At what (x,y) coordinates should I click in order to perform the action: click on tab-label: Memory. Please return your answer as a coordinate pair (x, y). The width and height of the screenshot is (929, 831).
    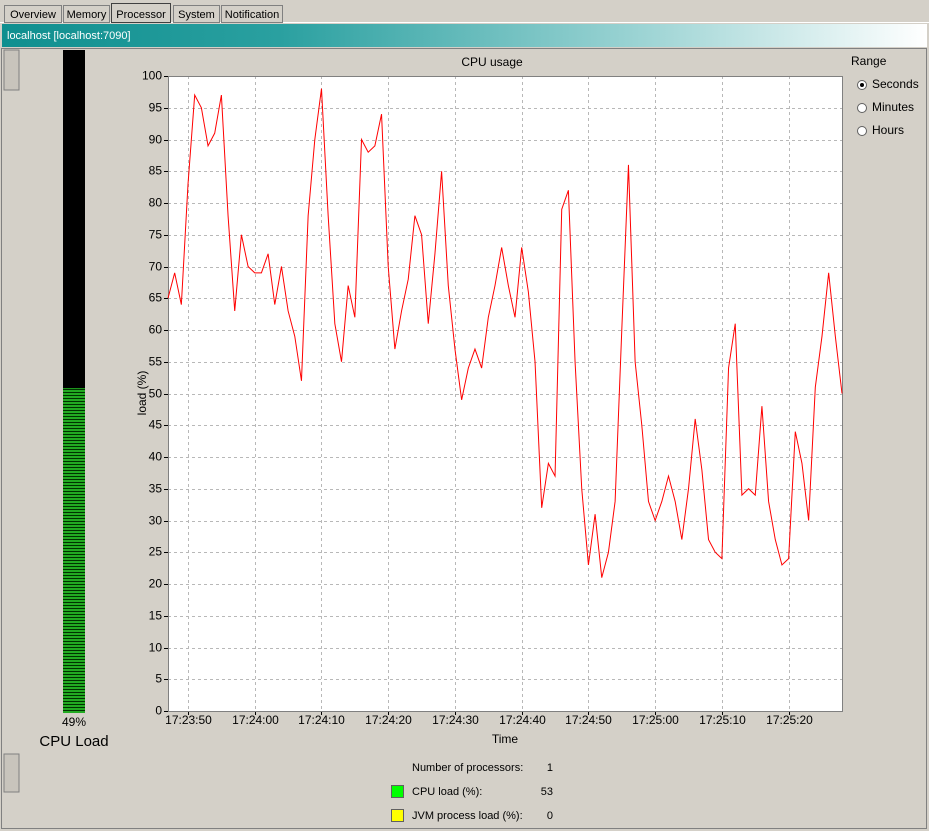
    Looking at the image, I should click on (87, 15).